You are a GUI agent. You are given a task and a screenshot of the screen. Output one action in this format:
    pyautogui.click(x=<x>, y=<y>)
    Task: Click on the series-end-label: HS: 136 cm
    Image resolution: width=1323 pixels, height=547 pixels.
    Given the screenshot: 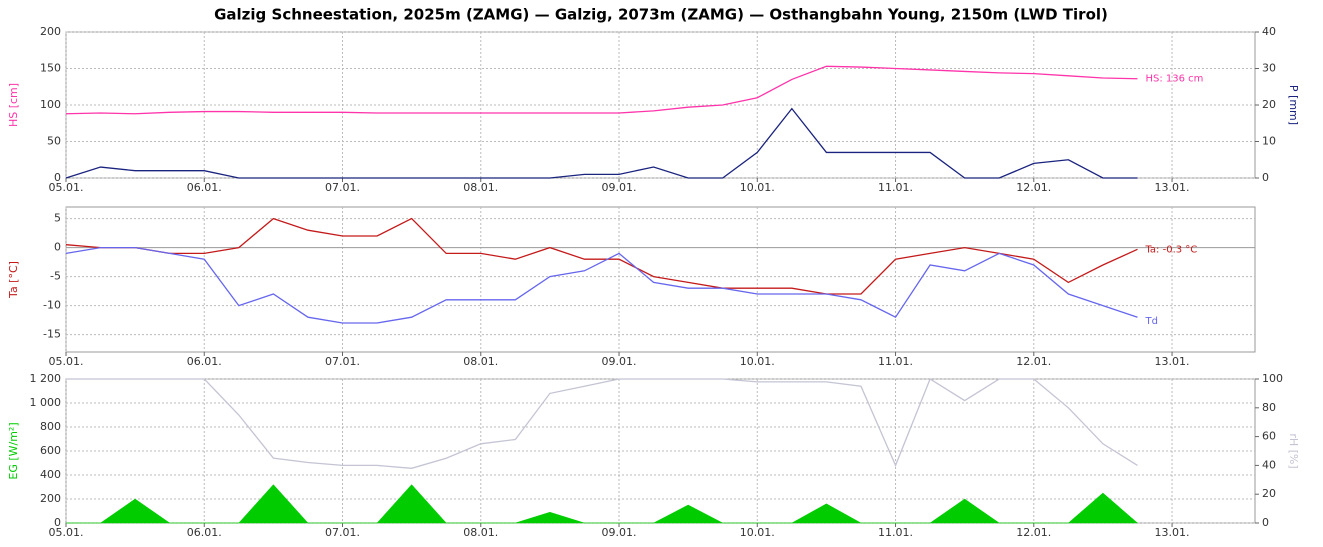 What is the action you would take?
    pyautogui.click(x=1174, y=79)
    